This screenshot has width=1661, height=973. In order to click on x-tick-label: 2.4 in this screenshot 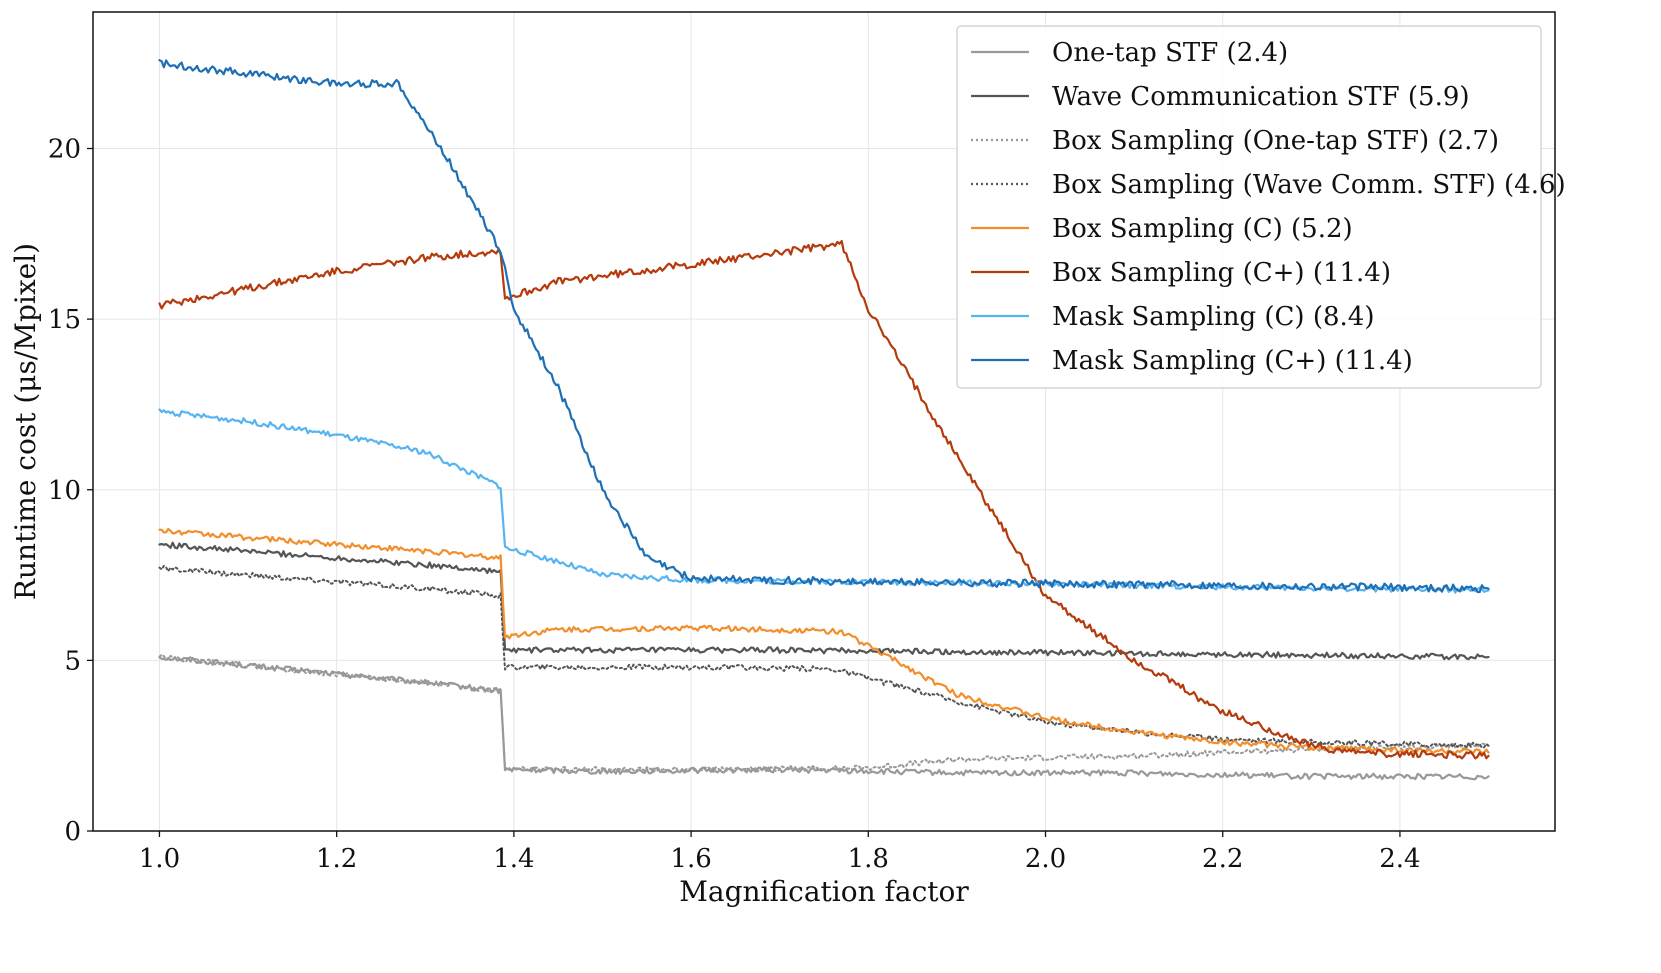, I will do `click(1399, 859)`.